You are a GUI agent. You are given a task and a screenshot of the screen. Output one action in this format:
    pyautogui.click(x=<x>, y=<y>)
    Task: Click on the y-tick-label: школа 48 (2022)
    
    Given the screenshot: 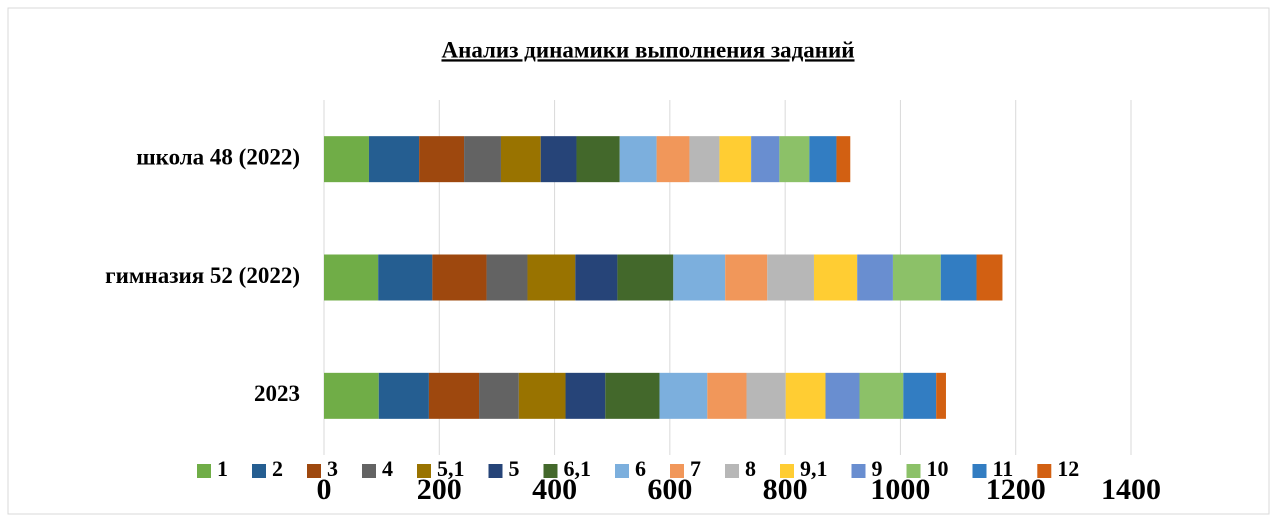 What is the action you would take?
    pyautogui.click(x=218, y=156)
    